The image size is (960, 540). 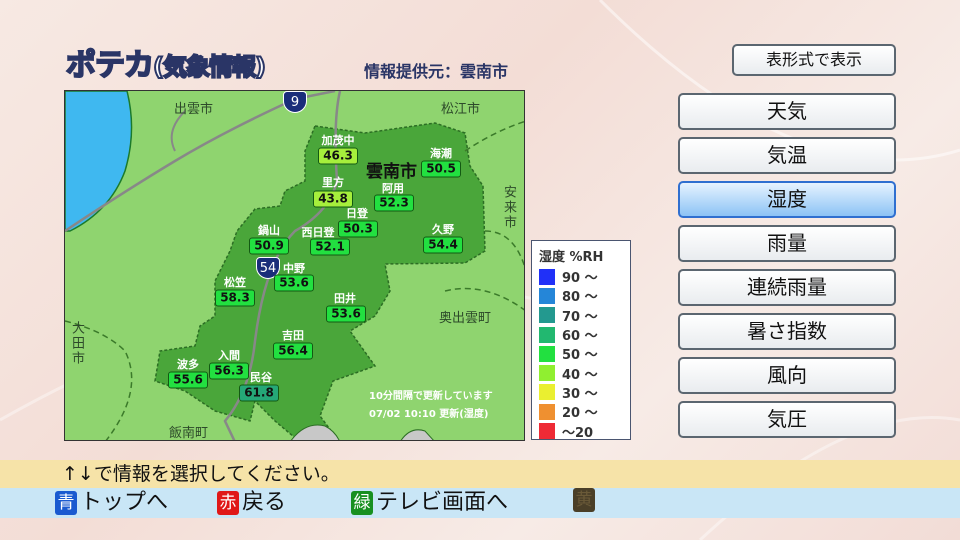 I want to click on station-value: 46.3, so click(x=338, y=156).